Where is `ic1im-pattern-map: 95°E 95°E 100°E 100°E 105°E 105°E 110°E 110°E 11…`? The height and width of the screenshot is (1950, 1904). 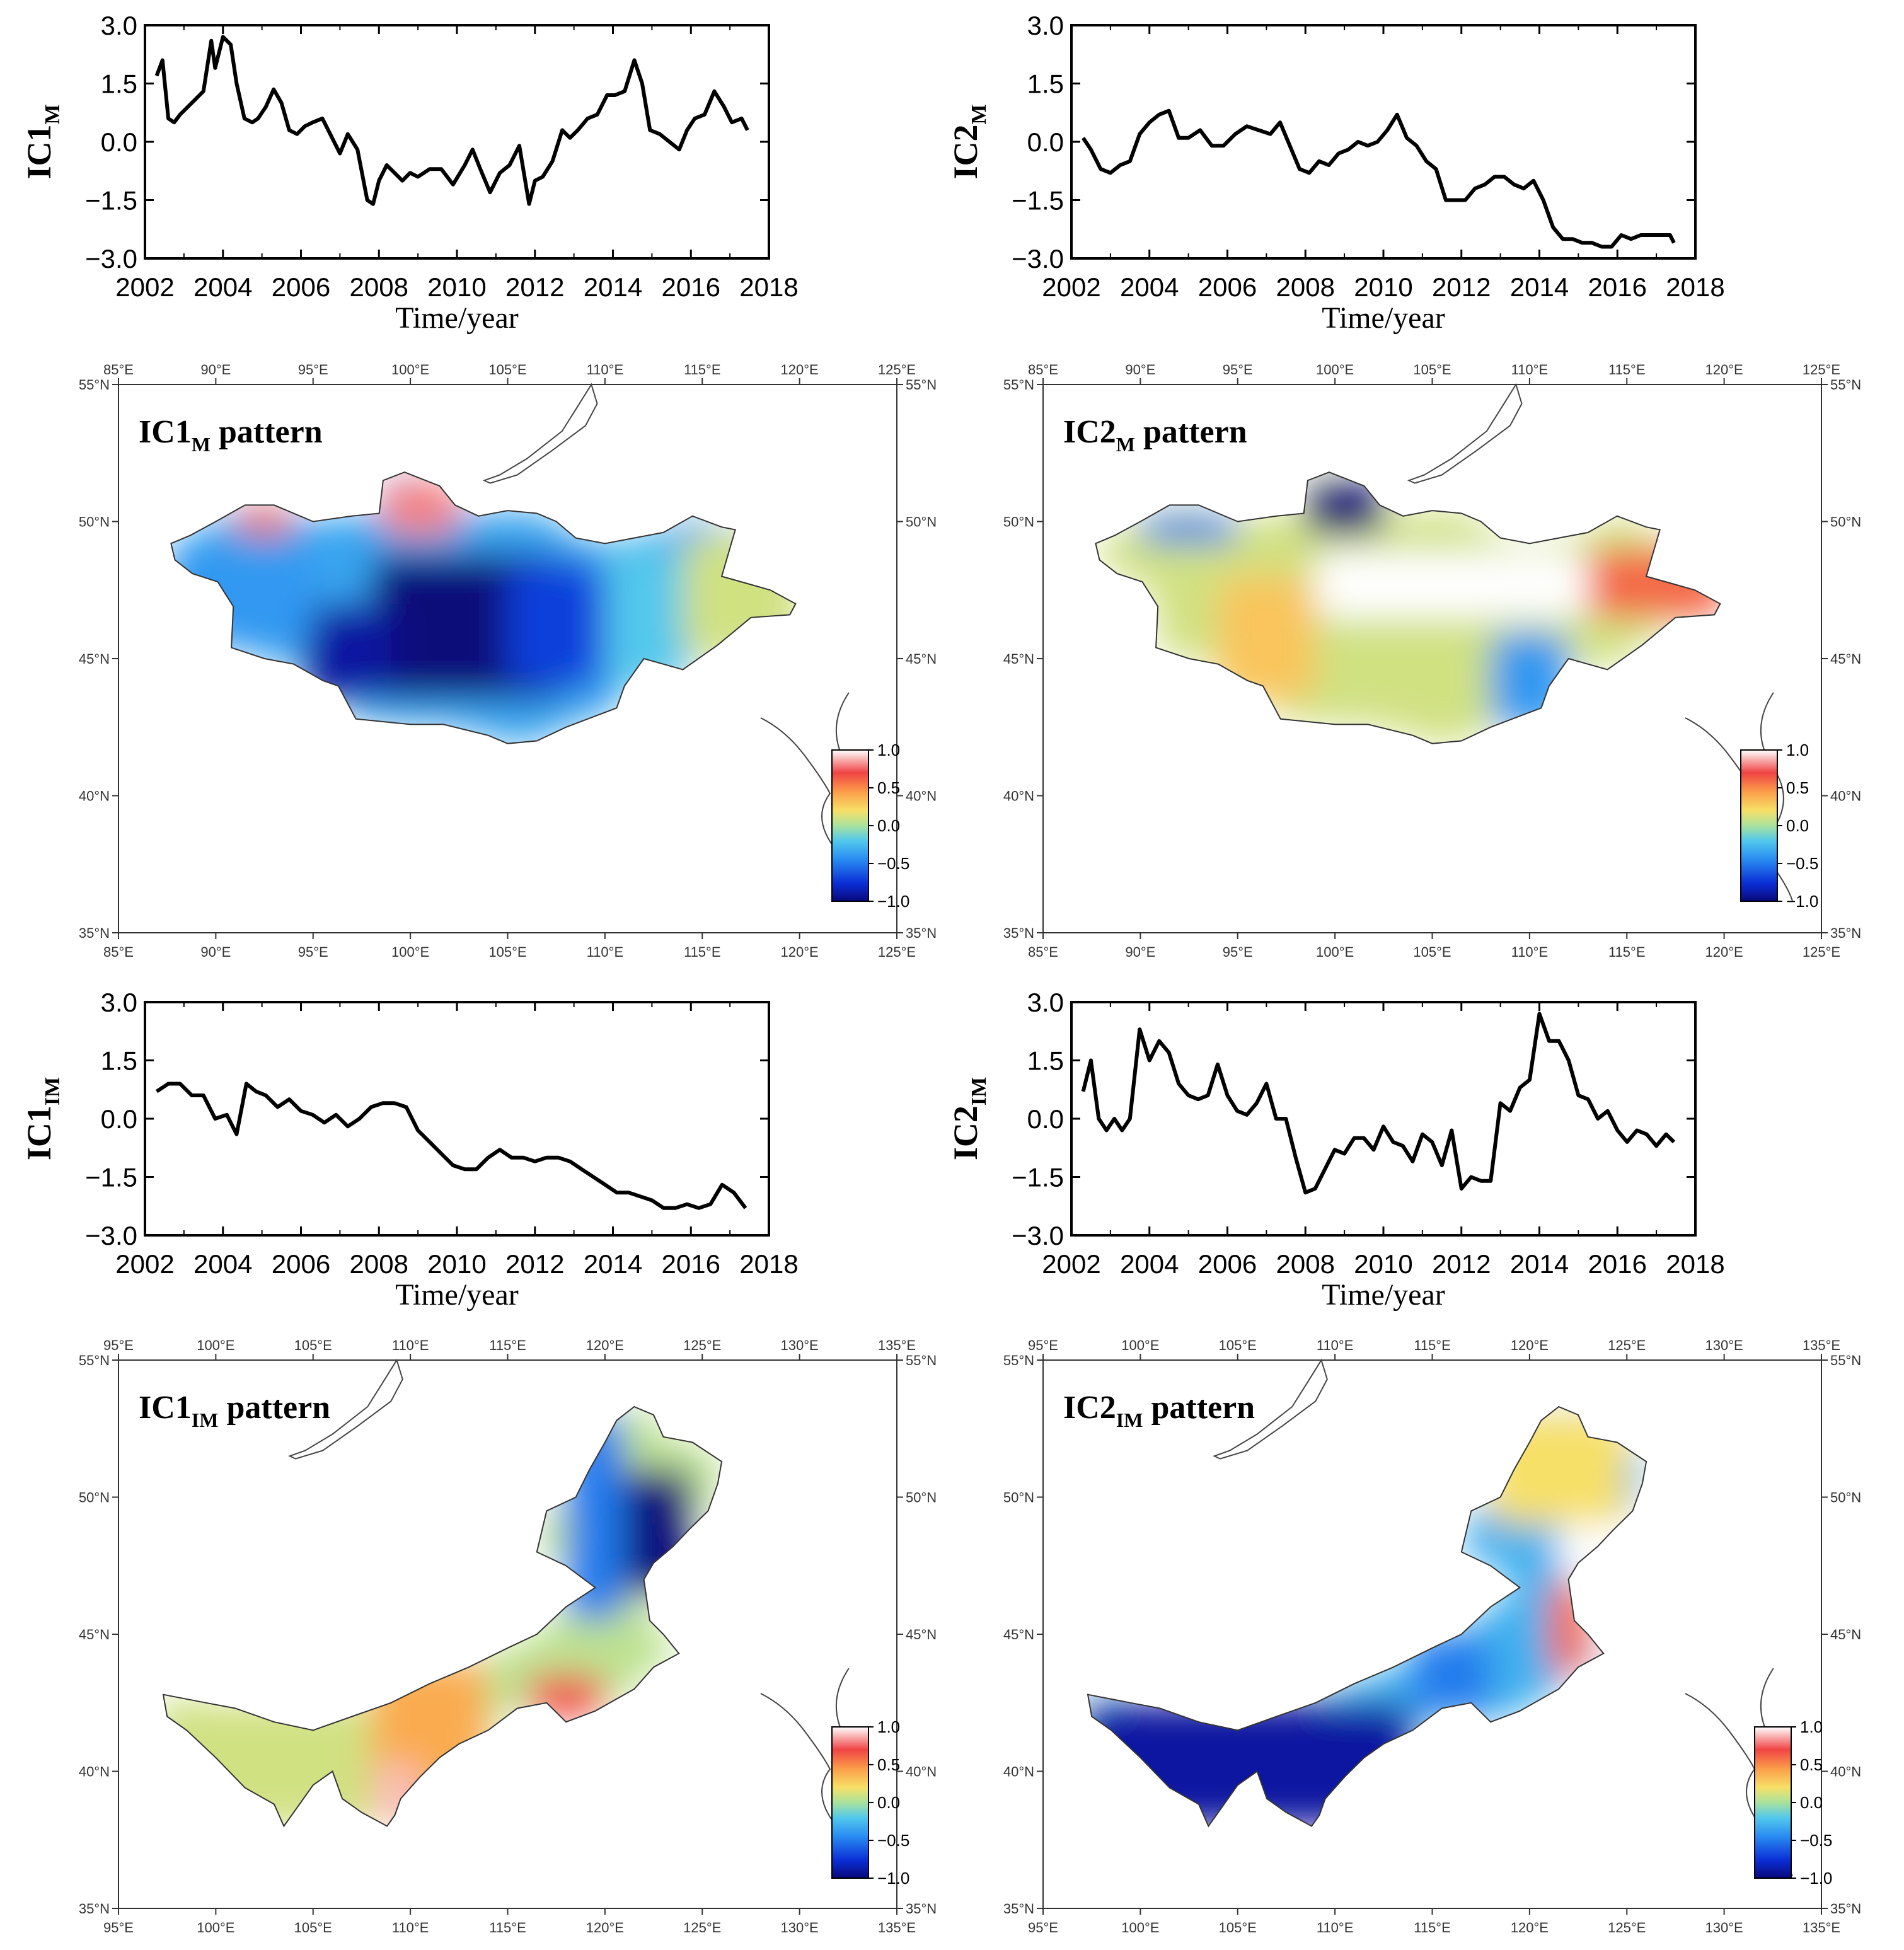
ic1im-pattern-map: 95°E 95°E 100°E 100°E 105°E 105°E 110°E 110°E 11… is located at coordinates (508, 1636).